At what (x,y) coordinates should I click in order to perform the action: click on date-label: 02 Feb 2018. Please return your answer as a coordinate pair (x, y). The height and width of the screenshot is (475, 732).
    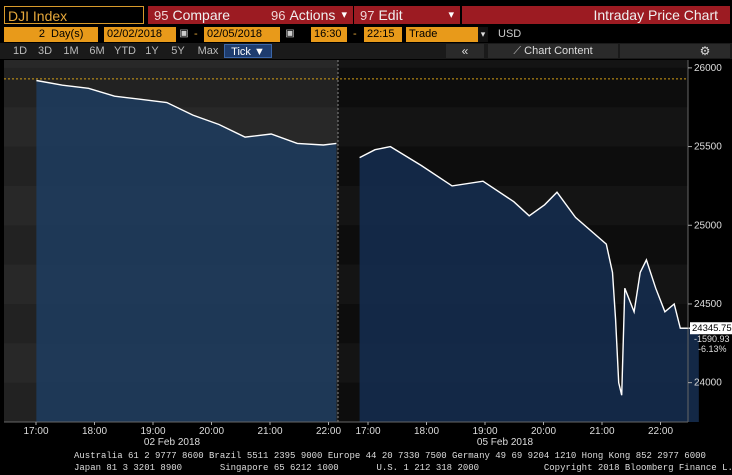
    Looking at the image, I should click on (172, 442).